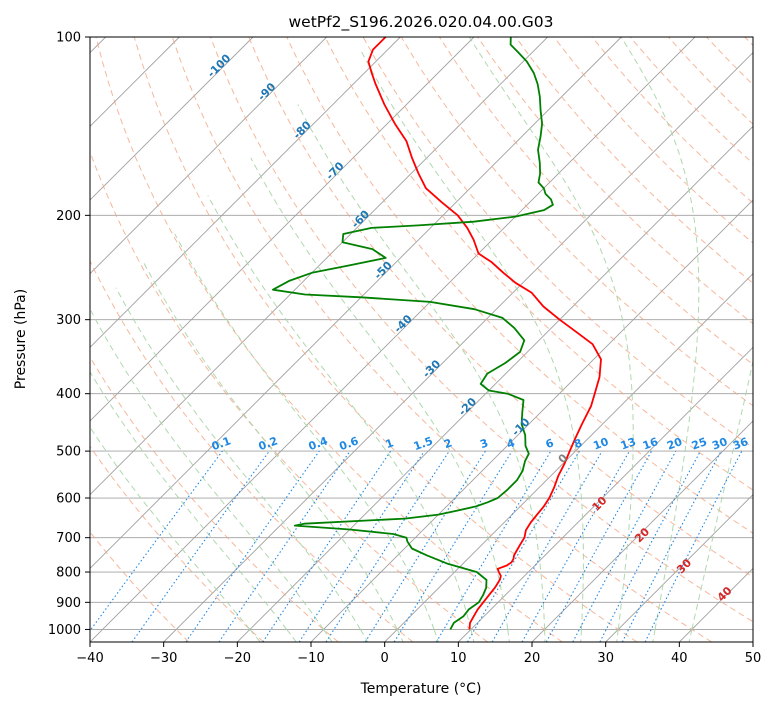  Describe the element at coordinates (68, 603) in the screenshot. I see `y-tick-label: 900` at that location.